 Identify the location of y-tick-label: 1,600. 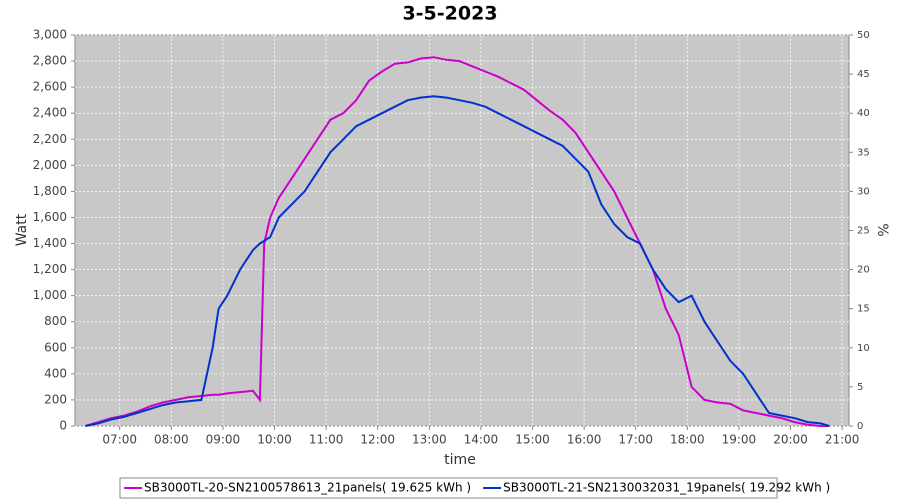
(50, 217).